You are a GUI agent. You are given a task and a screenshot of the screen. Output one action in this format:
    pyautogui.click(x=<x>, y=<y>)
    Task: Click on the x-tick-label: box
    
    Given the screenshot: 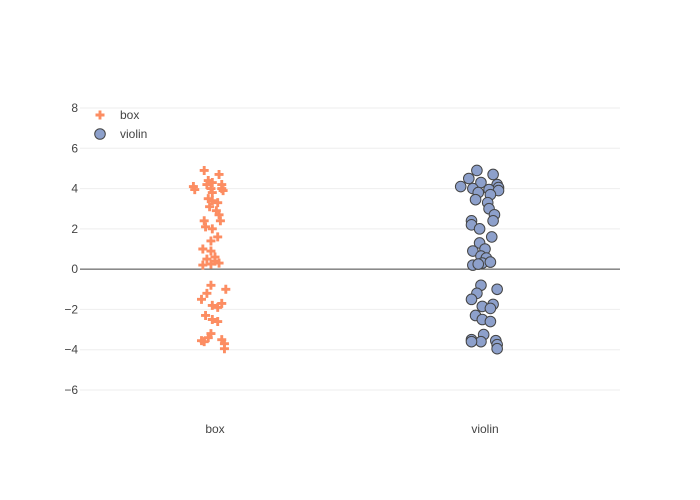 What is the action you would take?
    pyautogui.click(x=214, y=429)
    